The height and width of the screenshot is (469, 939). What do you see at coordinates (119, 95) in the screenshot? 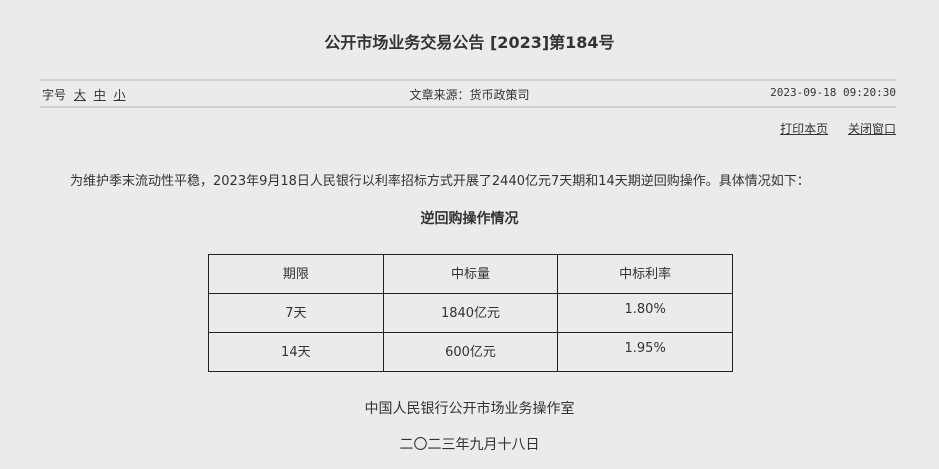
I see `font-size-small: 小` at bounding box center [119, 95].